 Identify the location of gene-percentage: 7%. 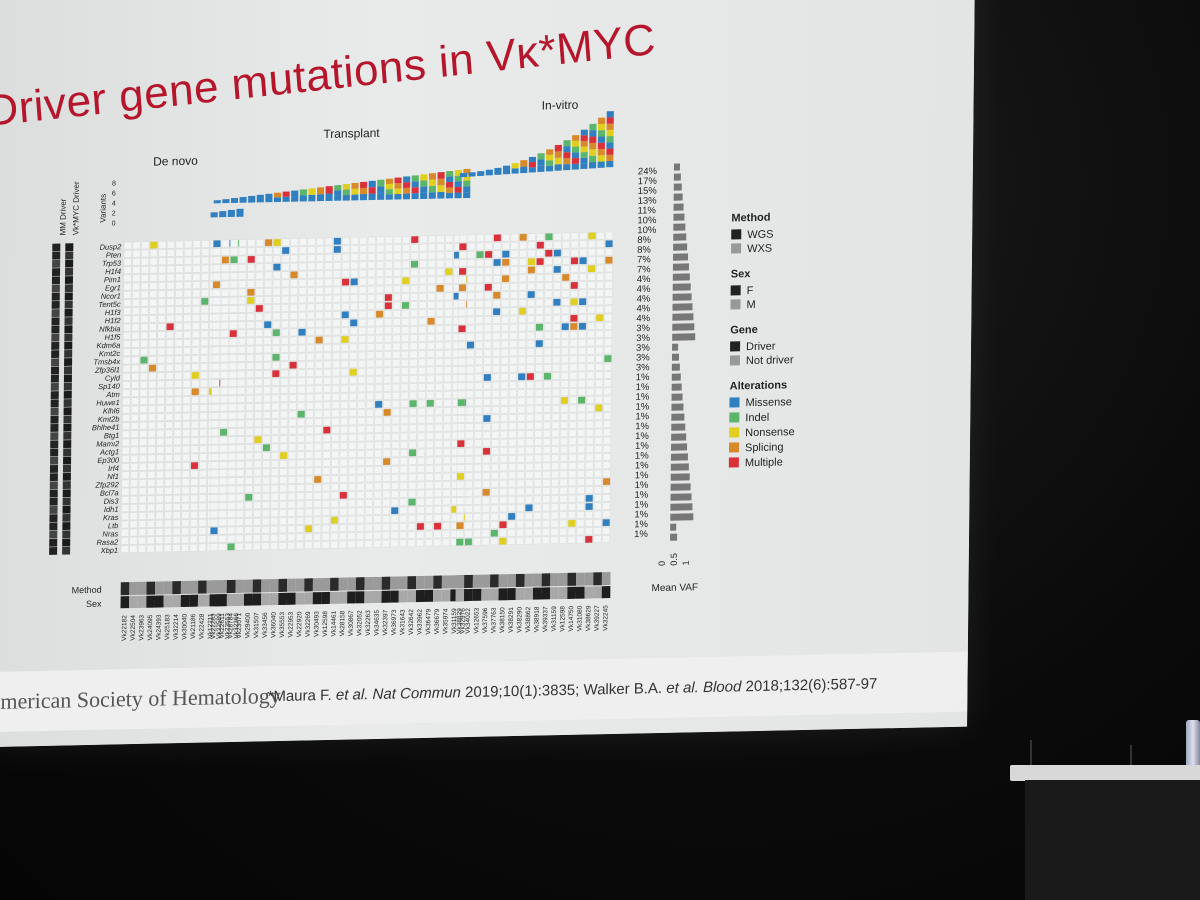
(644, 259).